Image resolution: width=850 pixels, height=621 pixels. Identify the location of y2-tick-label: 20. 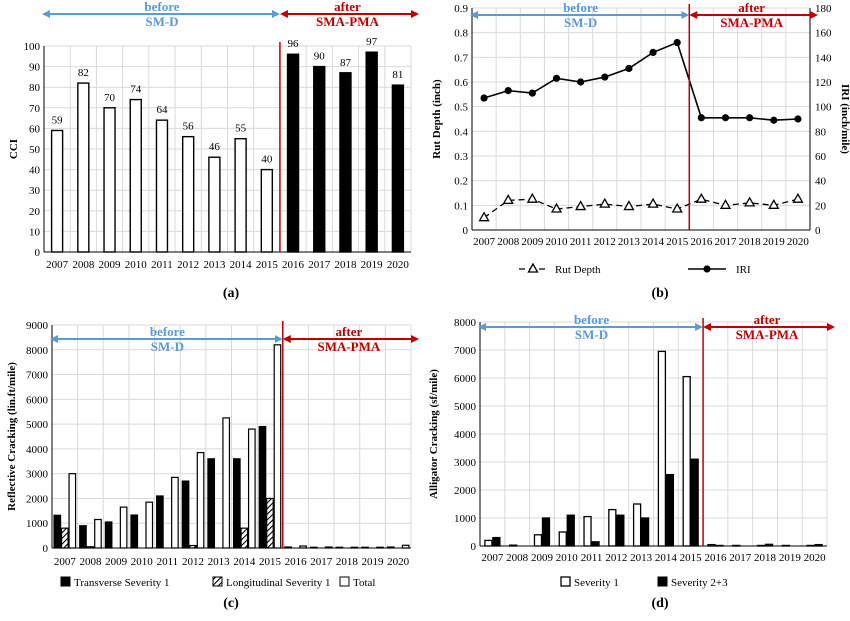
(821, 206).